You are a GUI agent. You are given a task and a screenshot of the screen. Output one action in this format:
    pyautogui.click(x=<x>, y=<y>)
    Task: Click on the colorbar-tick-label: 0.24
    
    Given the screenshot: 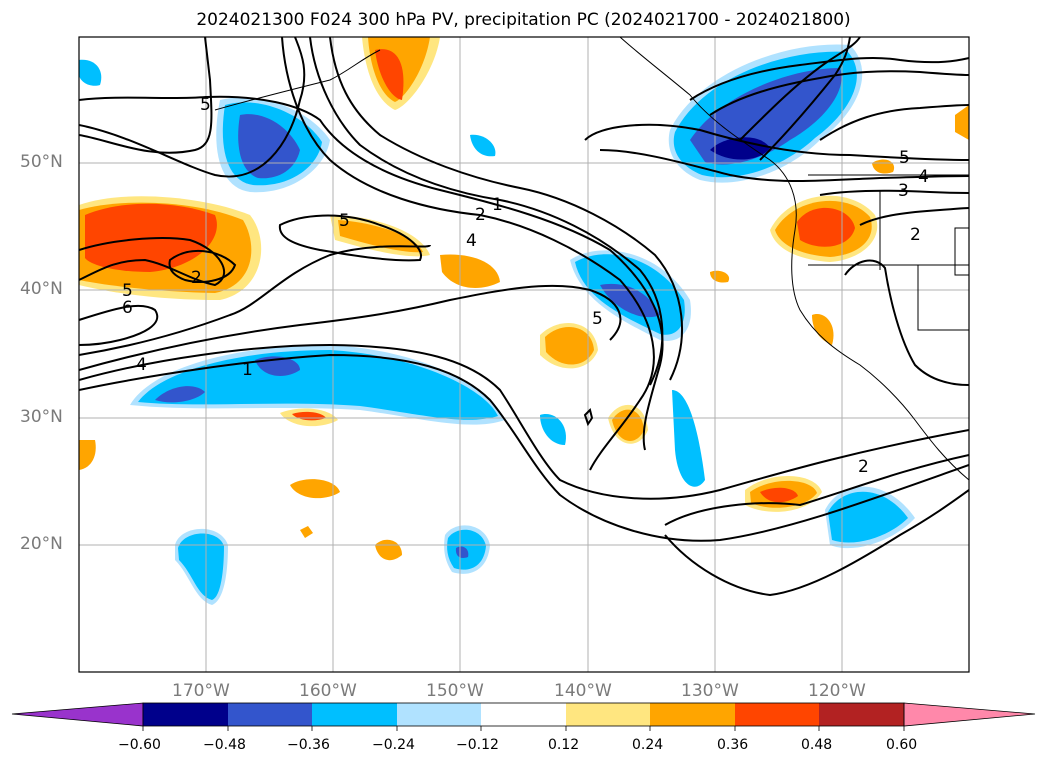 What is the action you would take?
    pyautogui.click(x=648, y=745)
    